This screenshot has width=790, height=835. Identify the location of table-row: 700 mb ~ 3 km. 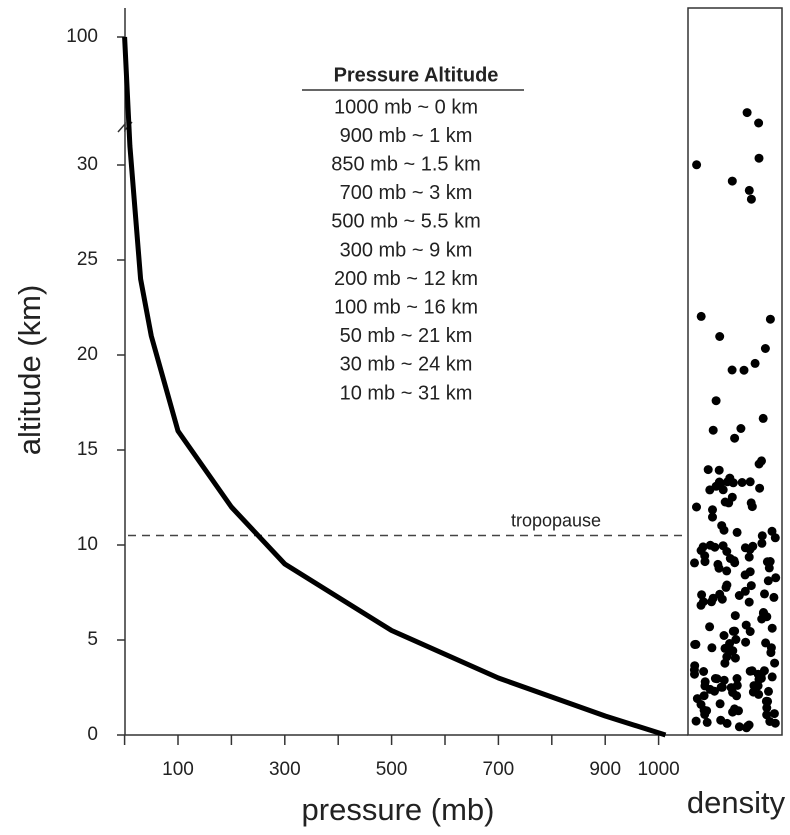
(406, 193).